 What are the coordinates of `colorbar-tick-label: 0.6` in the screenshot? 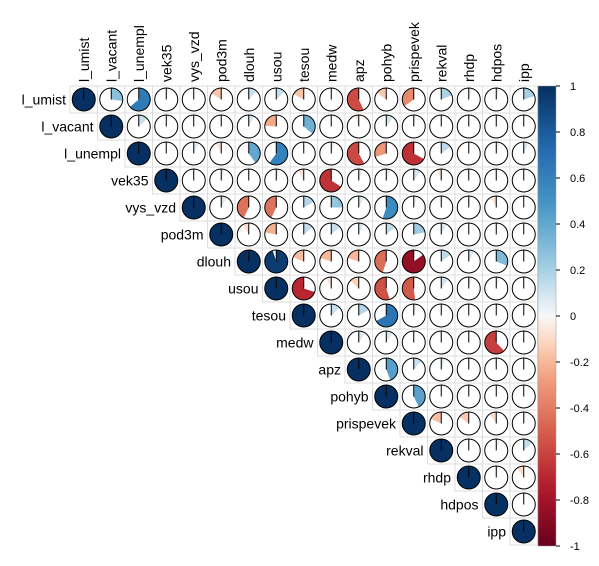 It's located at (577, 179).